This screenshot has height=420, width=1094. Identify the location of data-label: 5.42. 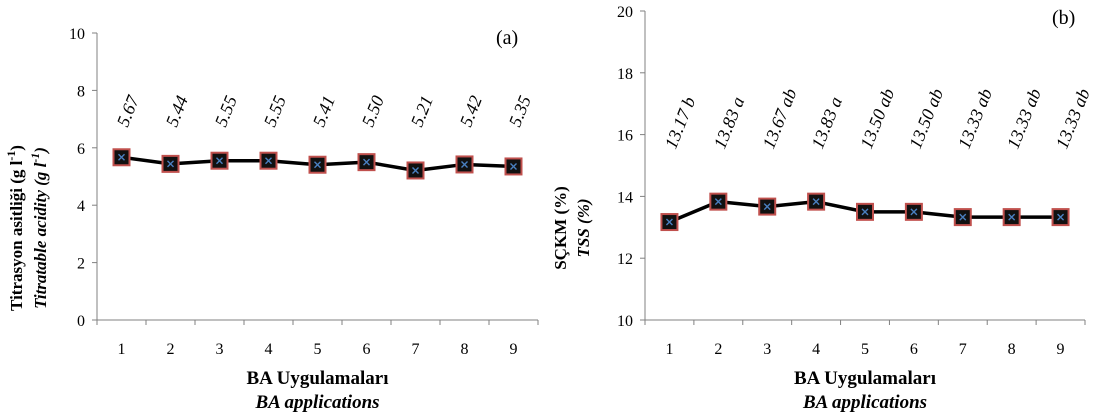
(471, 111).